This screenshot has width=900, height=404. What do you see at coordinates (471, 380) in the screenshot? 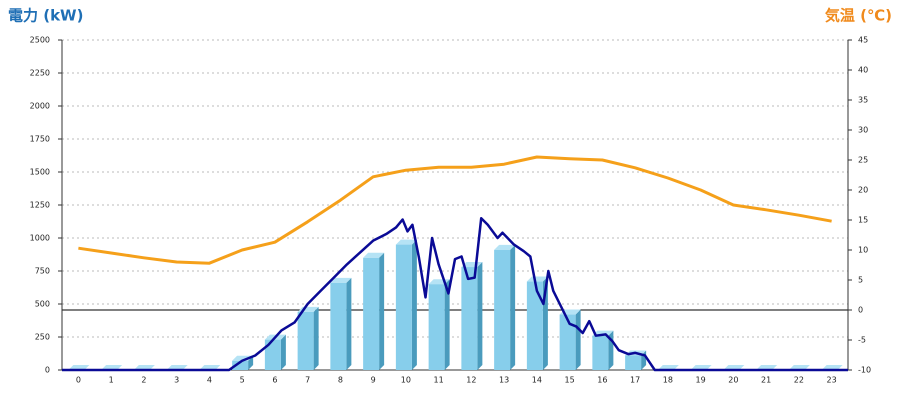
I see `x-tick-label: 12` at bounding box center [471, 380].